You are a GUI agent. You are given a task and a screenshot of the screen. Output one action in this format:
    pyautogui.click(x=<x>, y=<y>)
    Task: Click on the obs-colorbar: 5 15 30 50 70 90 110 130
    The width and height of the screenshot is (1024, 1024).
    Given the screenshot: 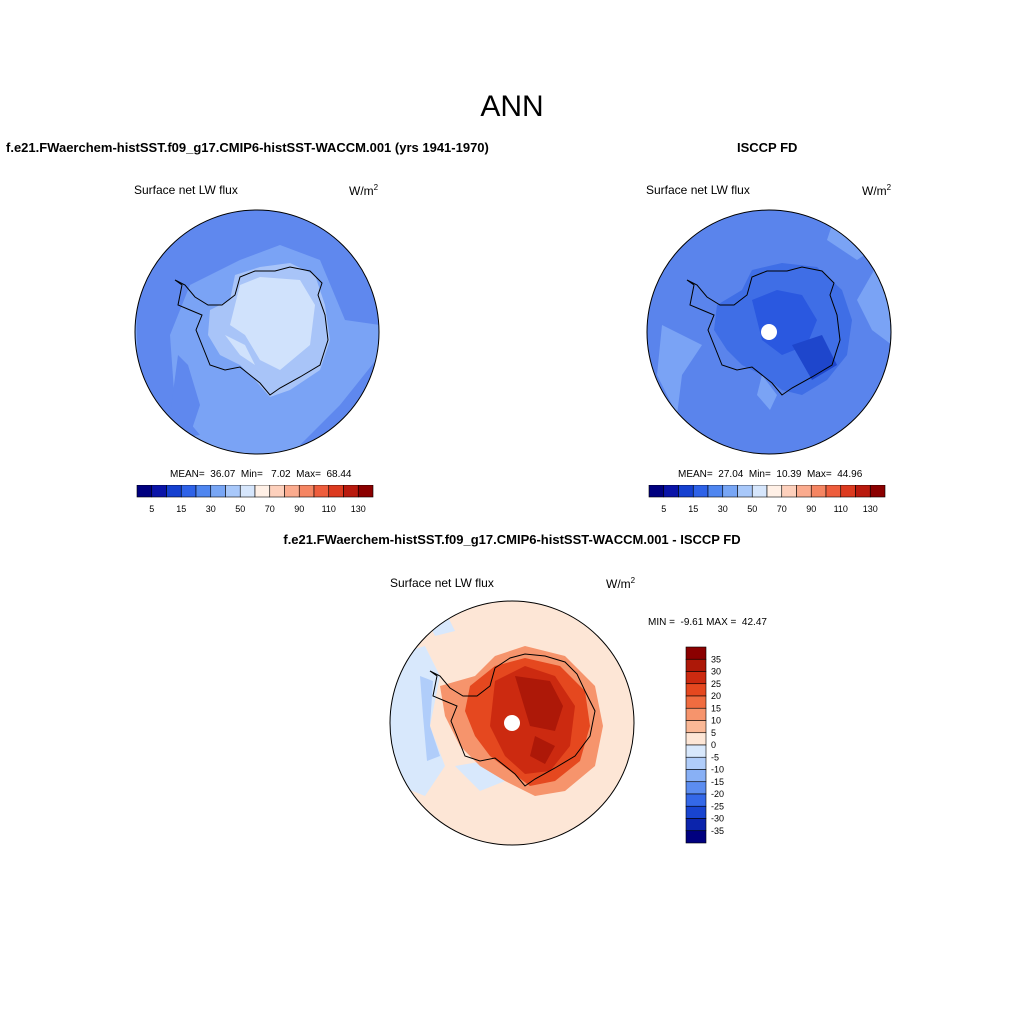 What is the action you would take?
    pyautogui.click(x=767, y=499)
    